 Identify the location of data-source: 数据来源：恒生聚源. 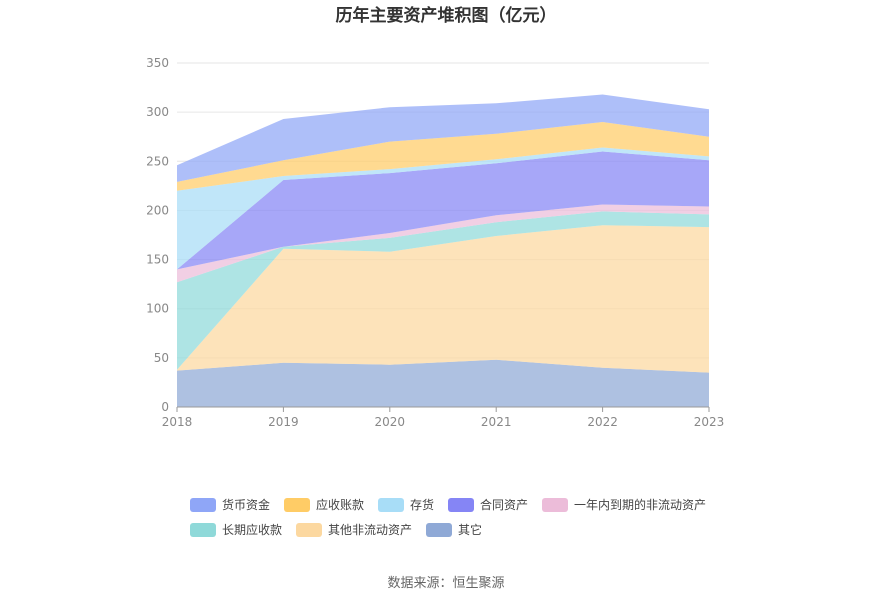
(445, 583).